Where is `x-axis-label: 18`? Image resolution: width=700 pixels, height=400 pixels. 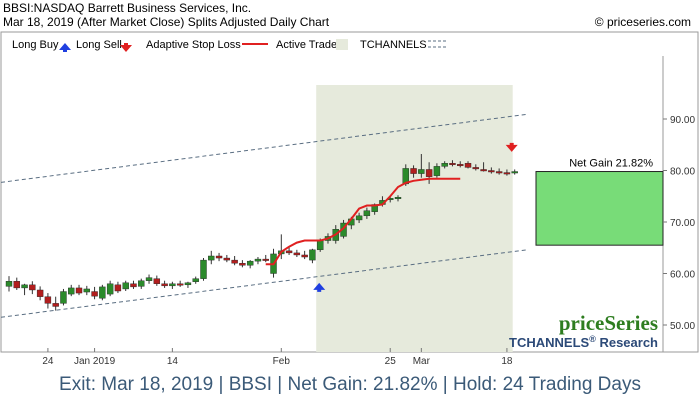 x-axis-label: 18 is located at coordinates (507, 361).